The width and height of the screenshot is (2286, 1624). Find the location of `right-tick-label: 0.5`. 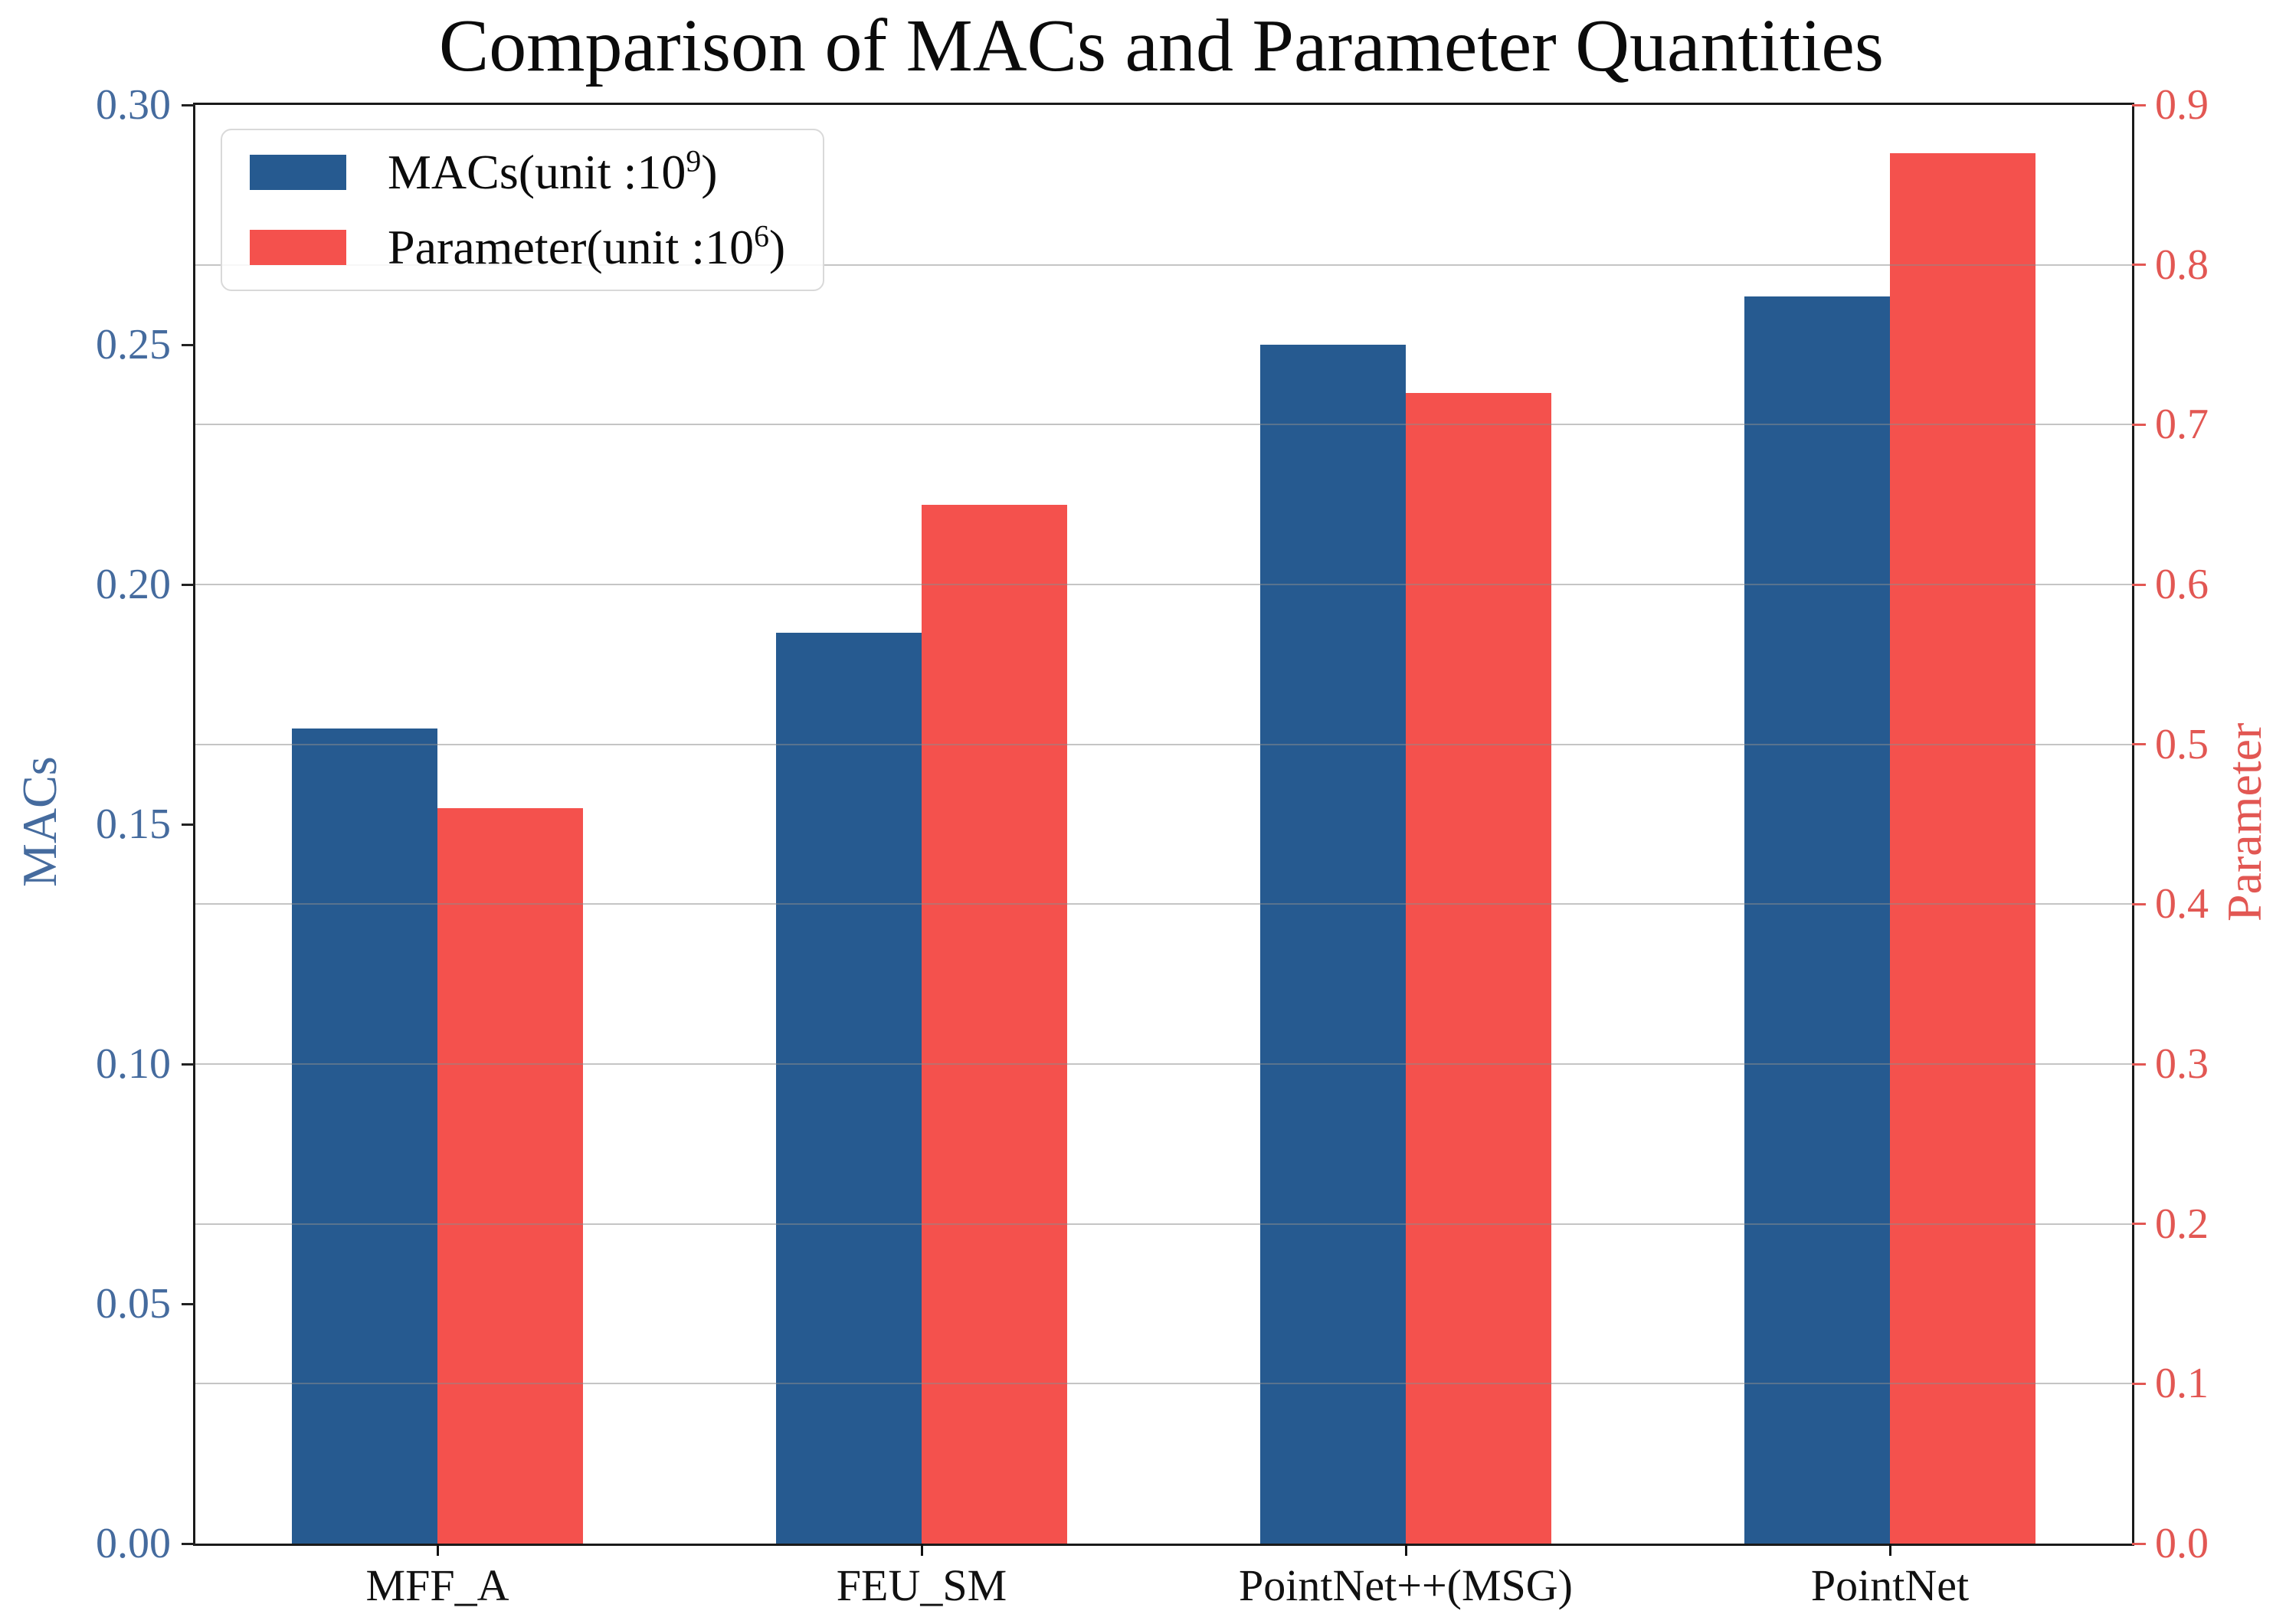

right-tick-label: 0.5 is located at coordinates (2182, 744).